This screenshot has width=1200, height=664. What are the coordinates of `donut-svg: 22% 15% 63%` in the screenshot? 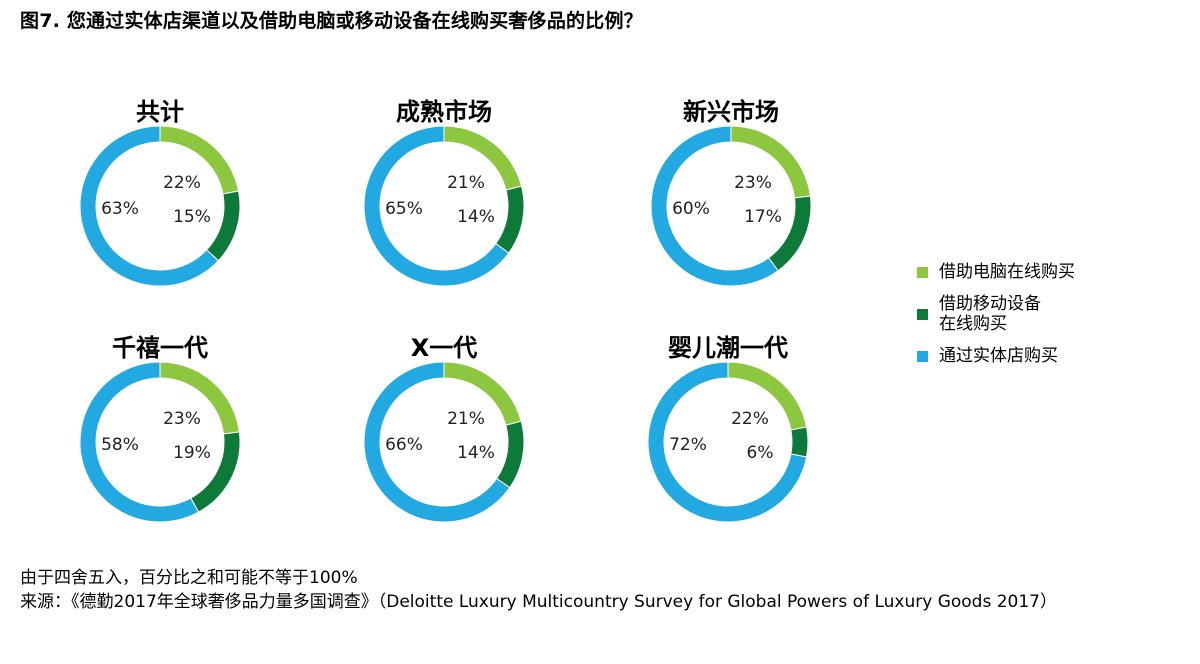 It's located at (160, 206).